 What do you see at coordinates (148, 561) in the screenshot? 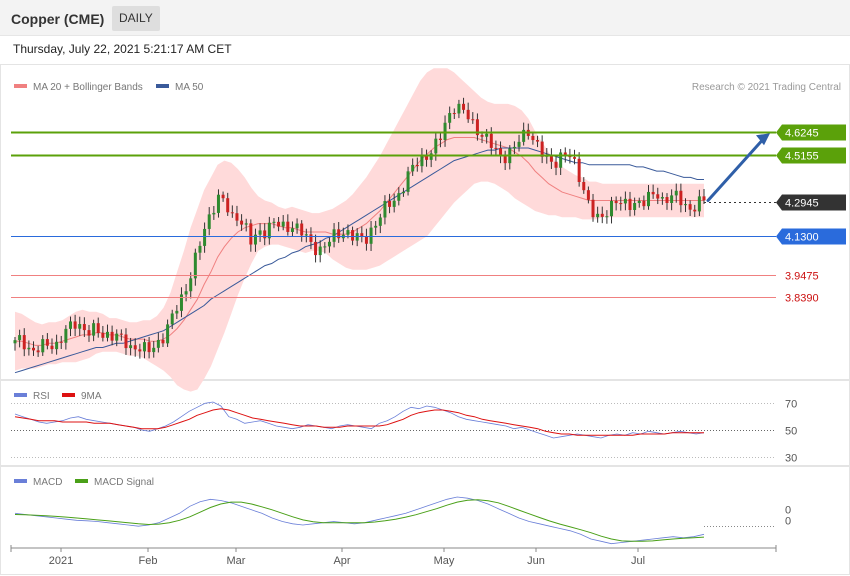
I see `x-tick-label-feb: Feb` at bounding box center [148, 561].